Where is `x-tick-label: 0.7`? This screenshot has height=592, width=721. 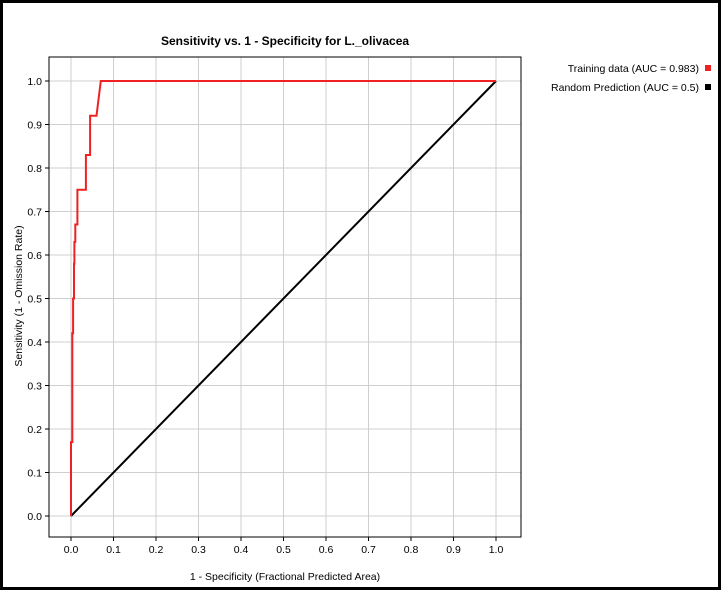 x-tick-label: 0.7 is located at coordinates (368, 550).